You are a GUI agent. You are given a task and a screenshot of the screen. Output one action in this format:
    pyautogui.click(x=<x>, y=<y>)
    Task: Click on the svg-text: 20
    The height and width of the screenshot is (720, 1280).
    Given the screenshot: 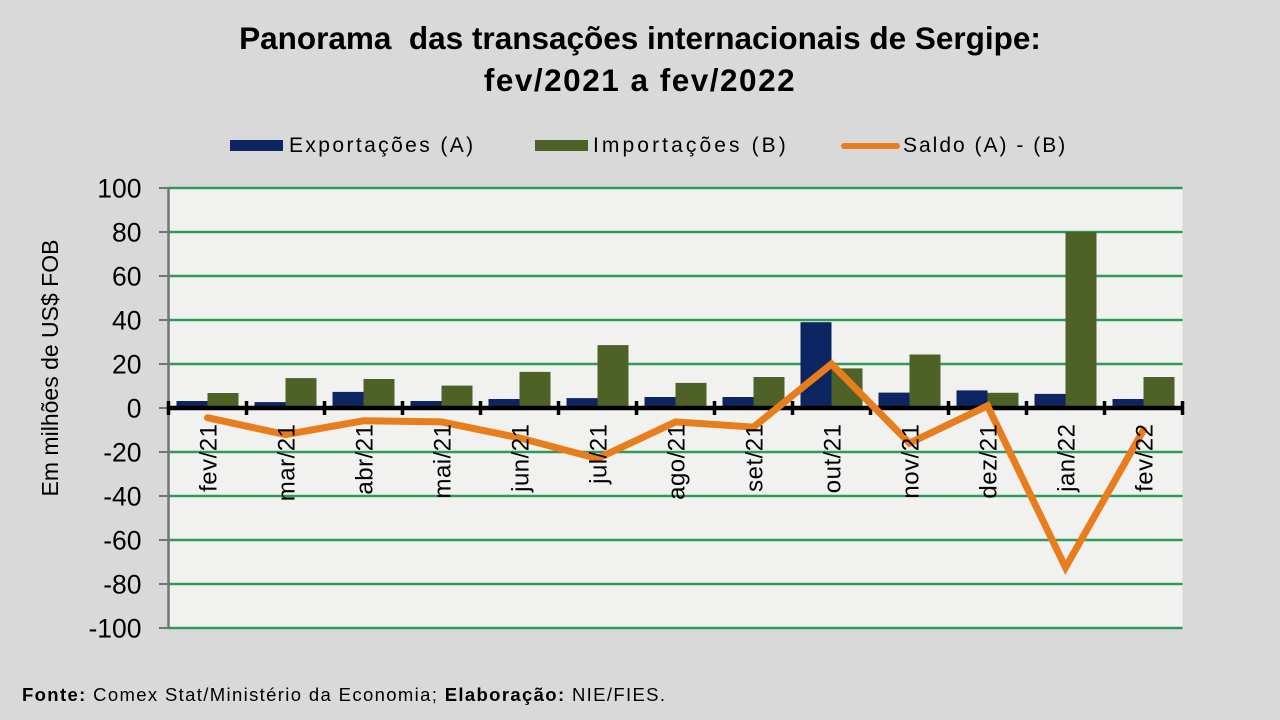 What is the action you would take?
    pyautogui.click(x=126, y=364)
    